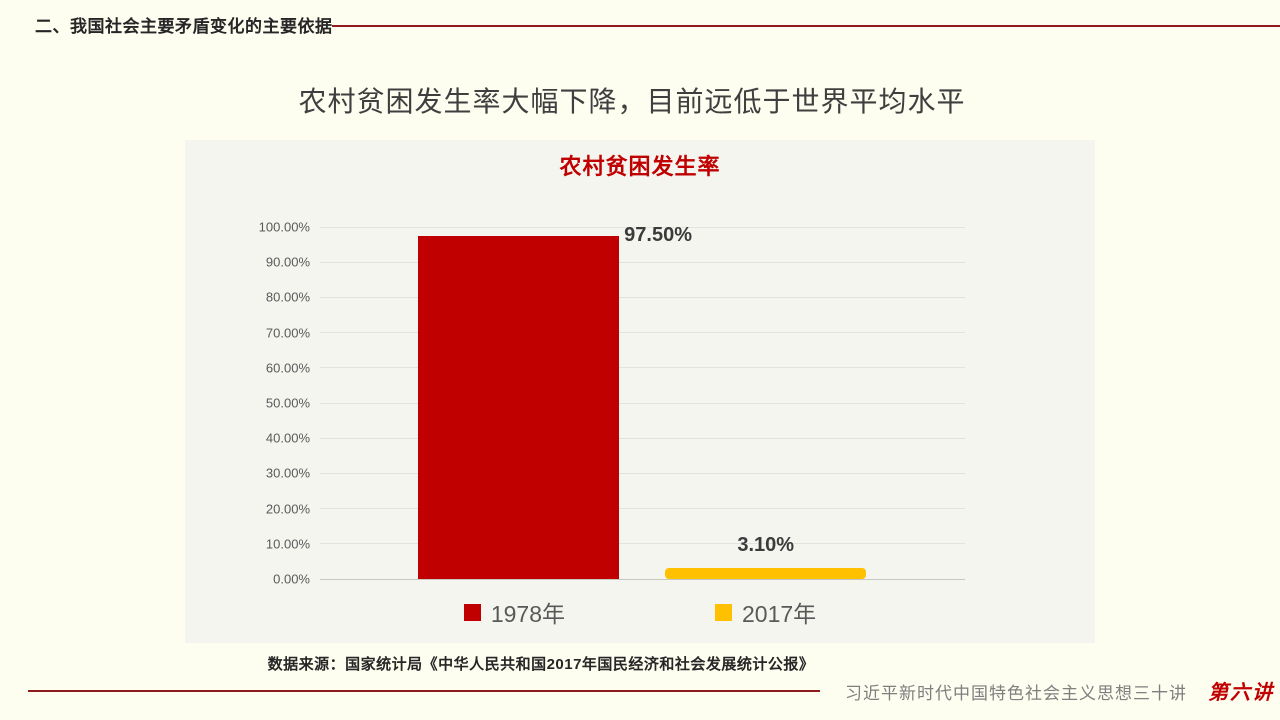  I want to click on source-note: 数据来源：国家统计局《中华人民共和国2017年国民经济和社会发展统计公报》, so click(541, 664).